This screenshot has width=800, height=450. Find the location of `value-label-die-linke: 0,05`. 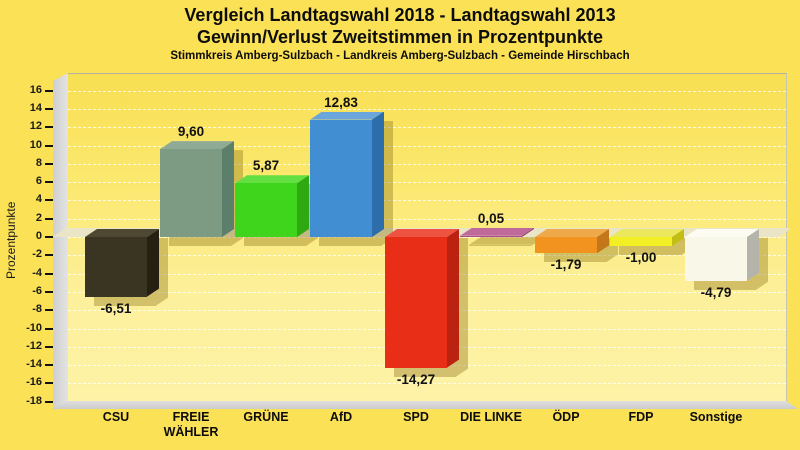

value-label-die-linke: 0,05 is located at coordinates (491, 218).